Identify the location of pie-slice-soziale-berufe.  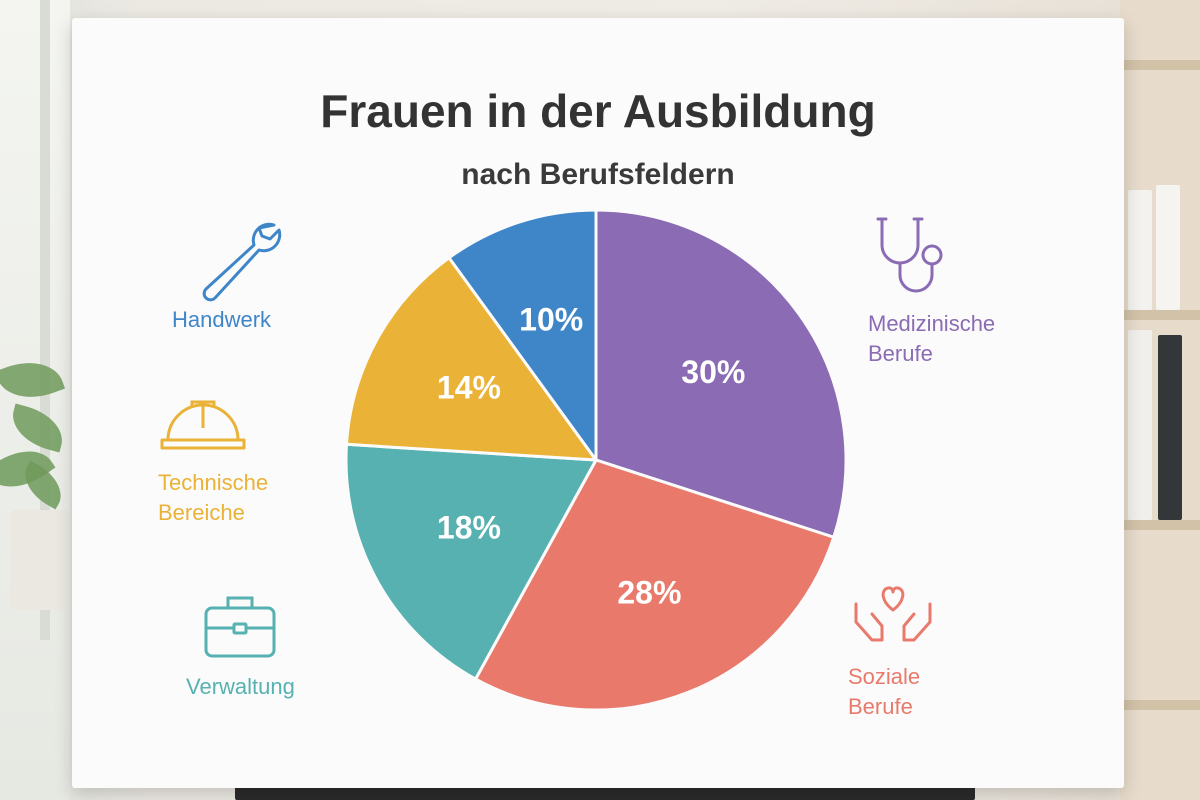
(655, 585).